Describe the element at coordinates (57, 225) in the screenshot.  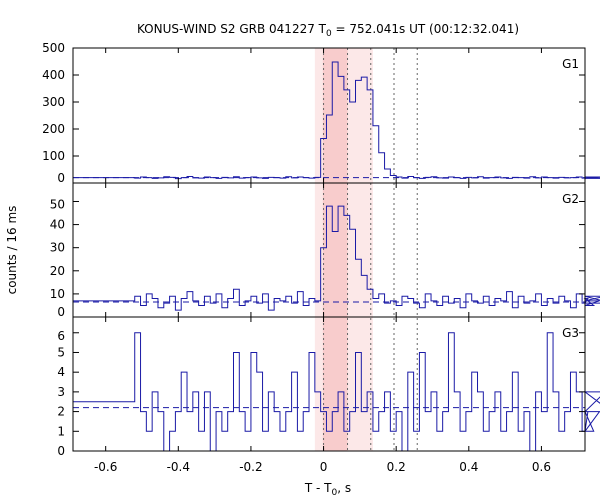
I see `y-tick-label: 40` at that location.